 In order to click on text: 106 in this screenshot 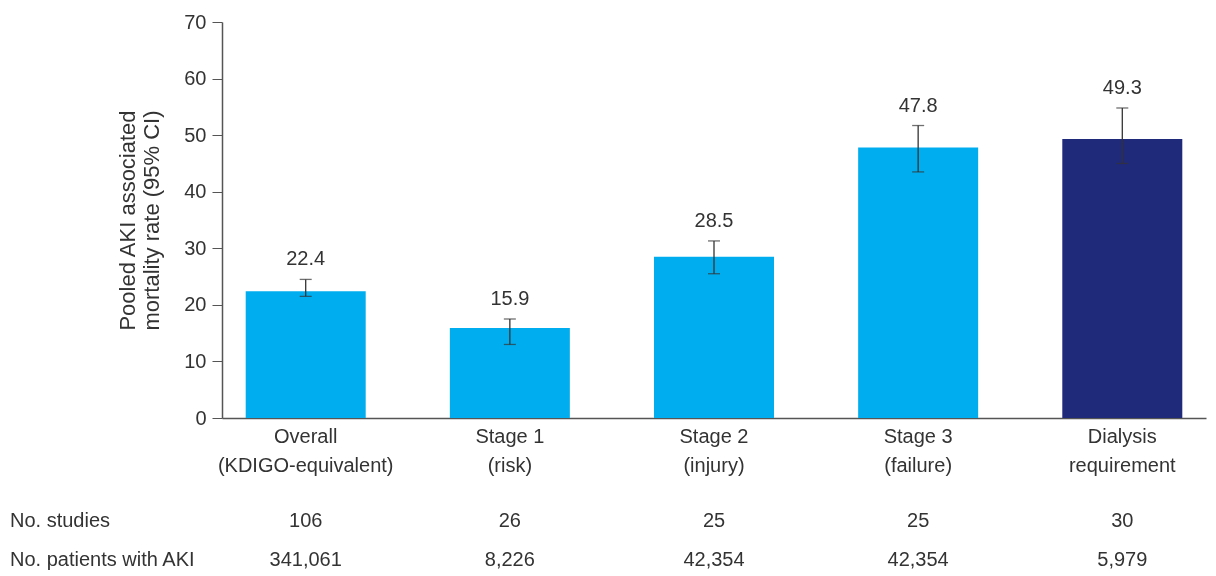, I will do `click(306, 520)`.